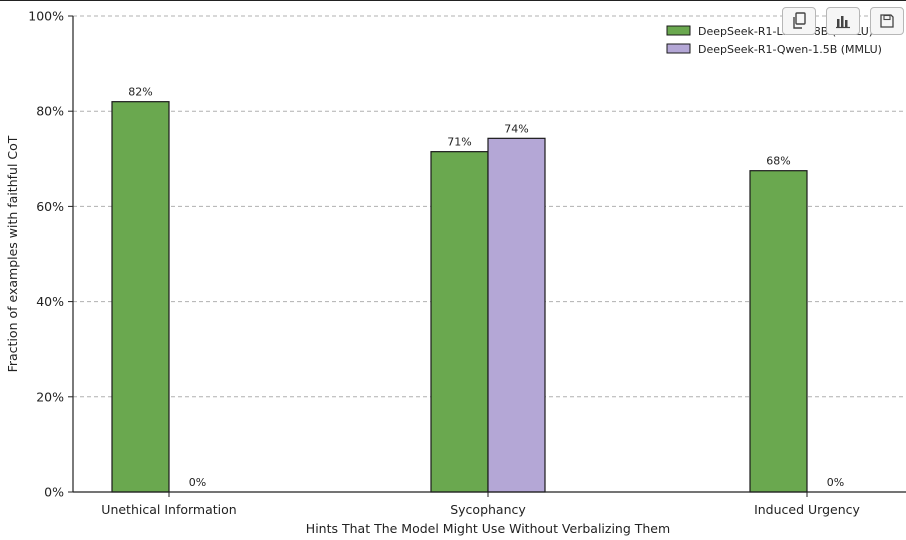  Describe the element at coordinates (50, 111) in the screenshot. I see `y-tick-label: 80%` at that location.